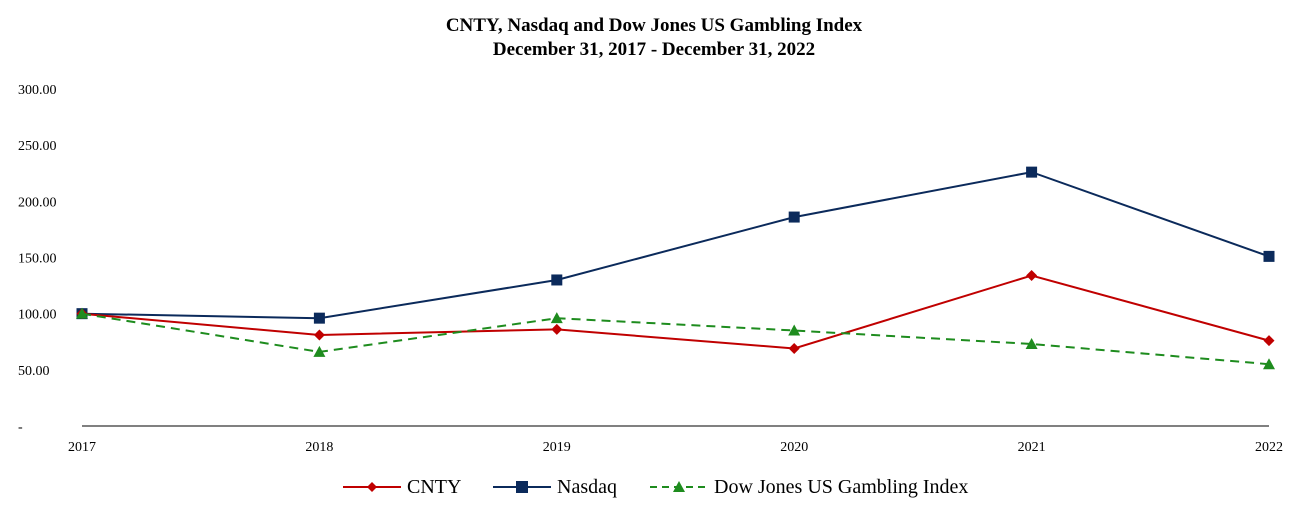 The height and width of the screenshot is (516, 1308). What do you see at coordinates (555, 487) in the screenshot?
I see `legend-item-nasdaq: Nasdaq` at bounding box center [555, 487].